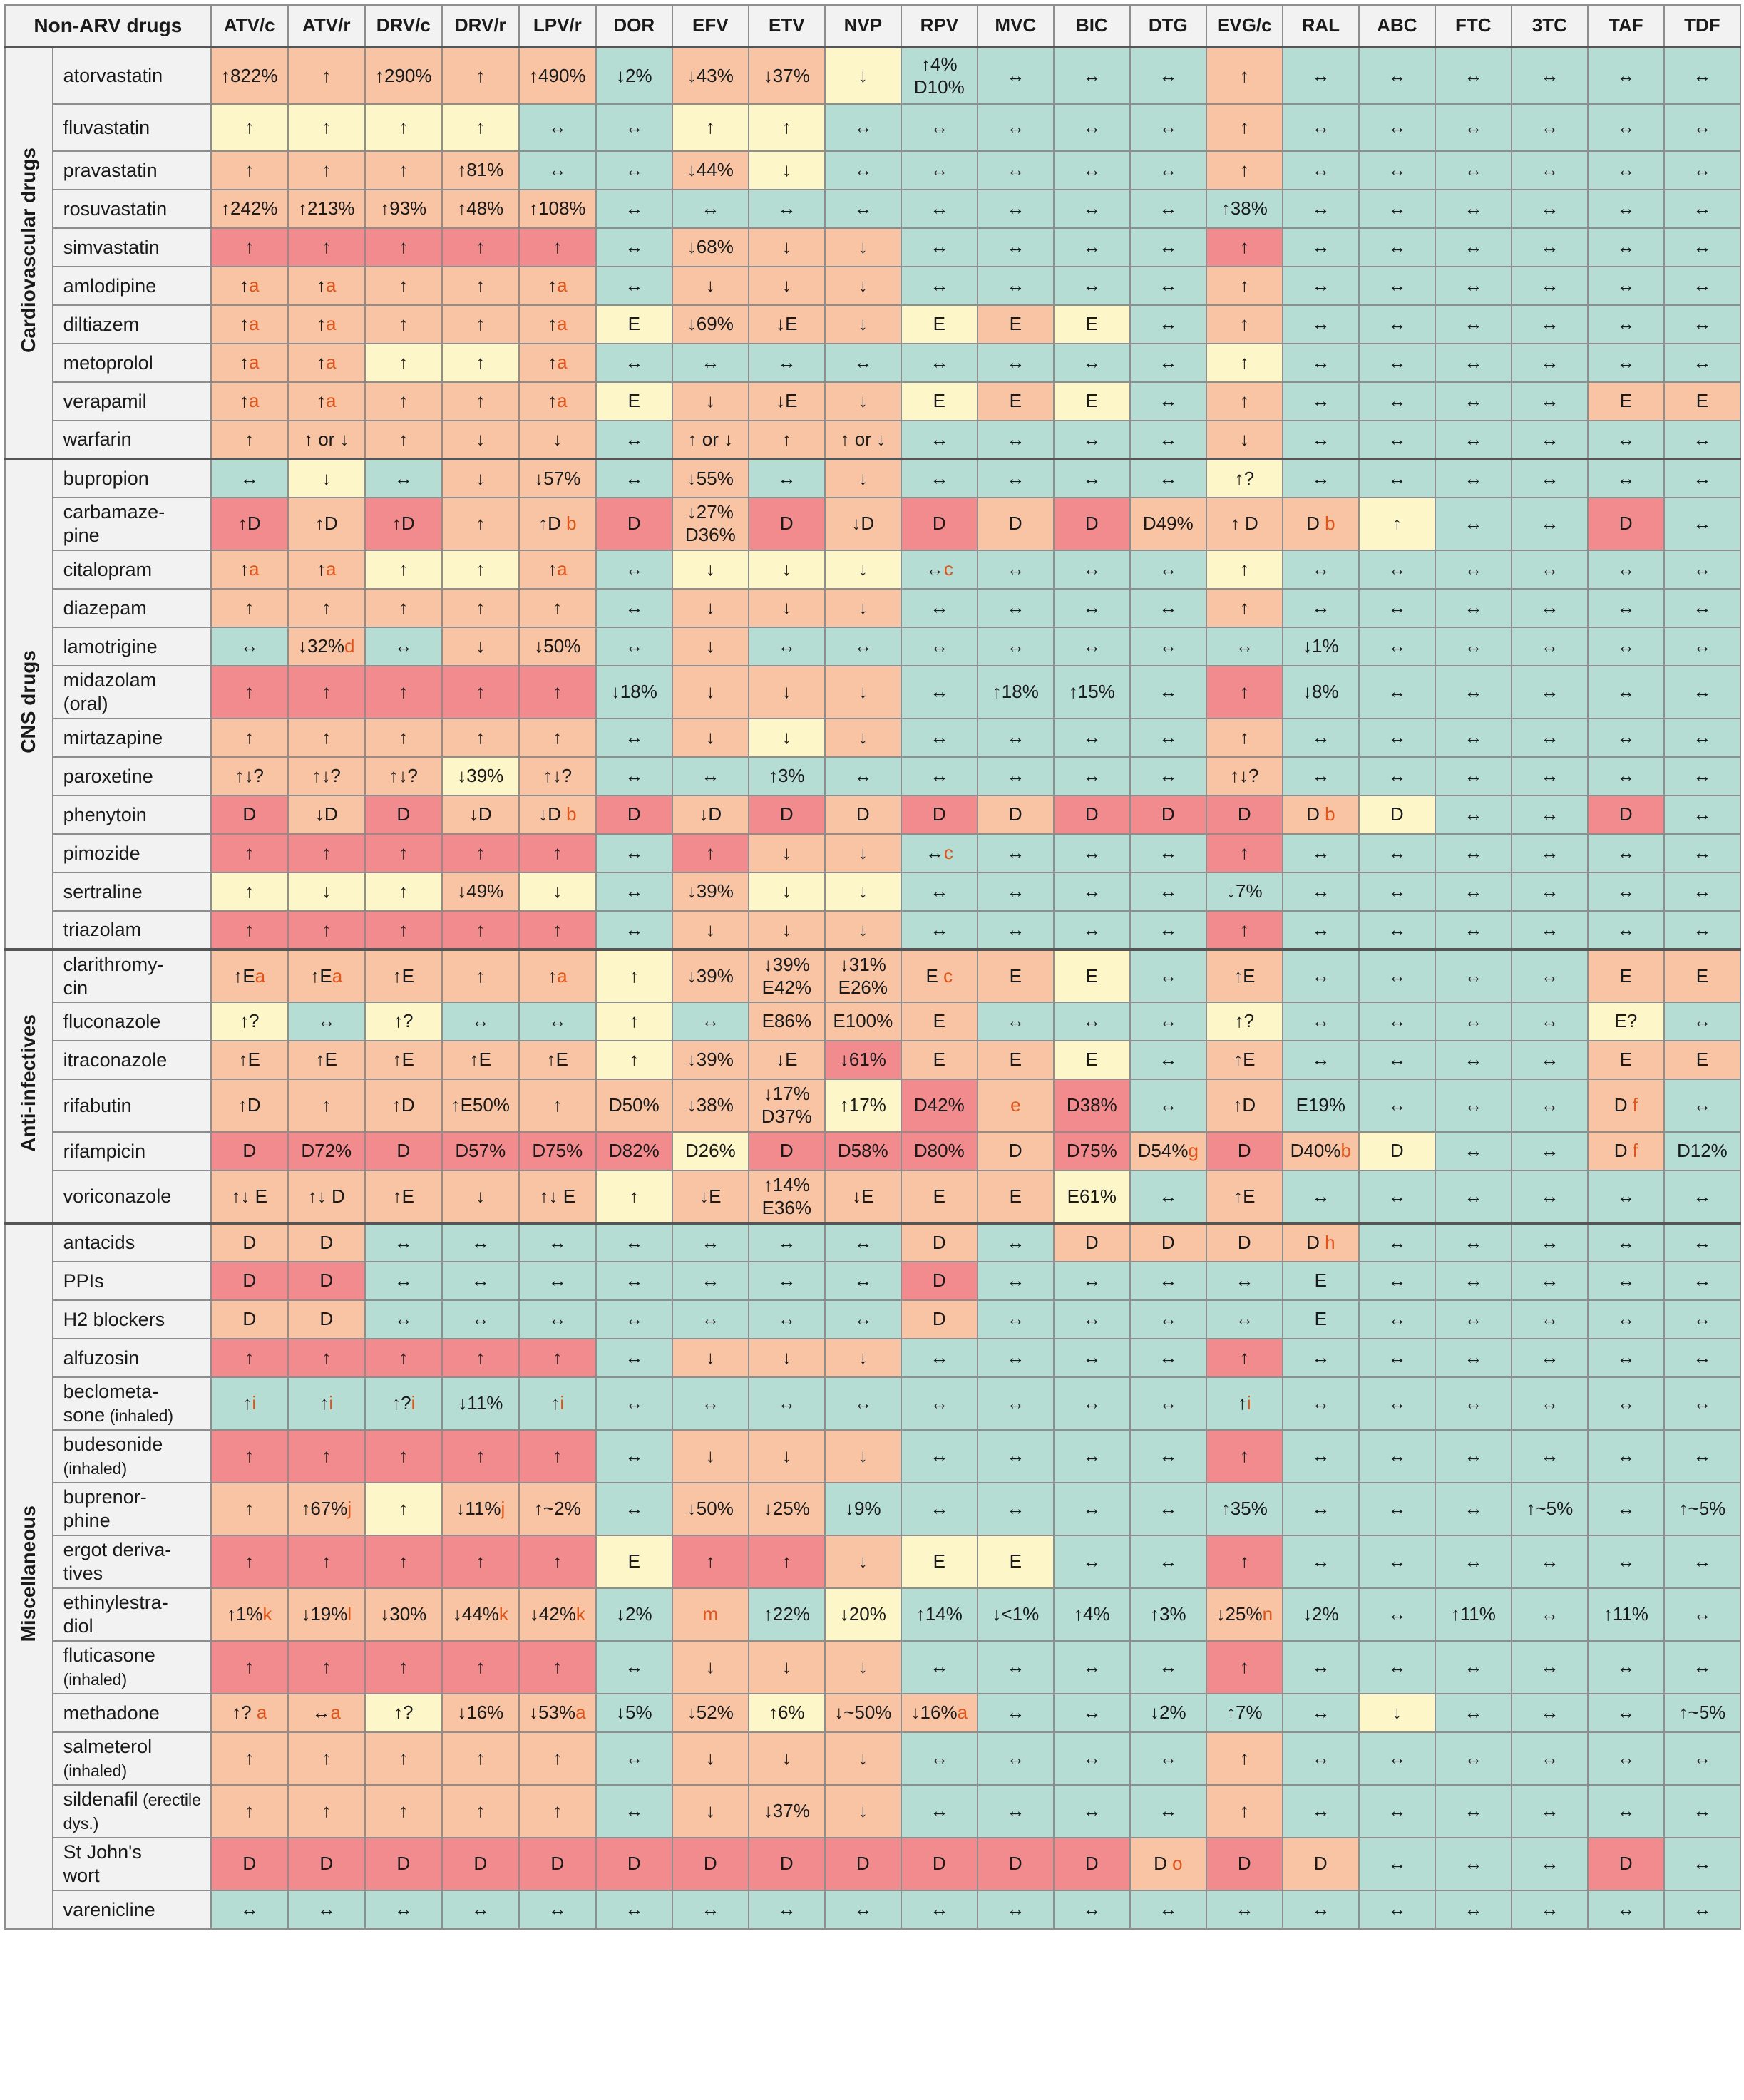 This screenshot has width=1744, height=2100. What do you see at coordinates (29, 250) in the screenshot?
I see `group-label-text: Cardiovascular drugs` at bounding box center [29, 250].